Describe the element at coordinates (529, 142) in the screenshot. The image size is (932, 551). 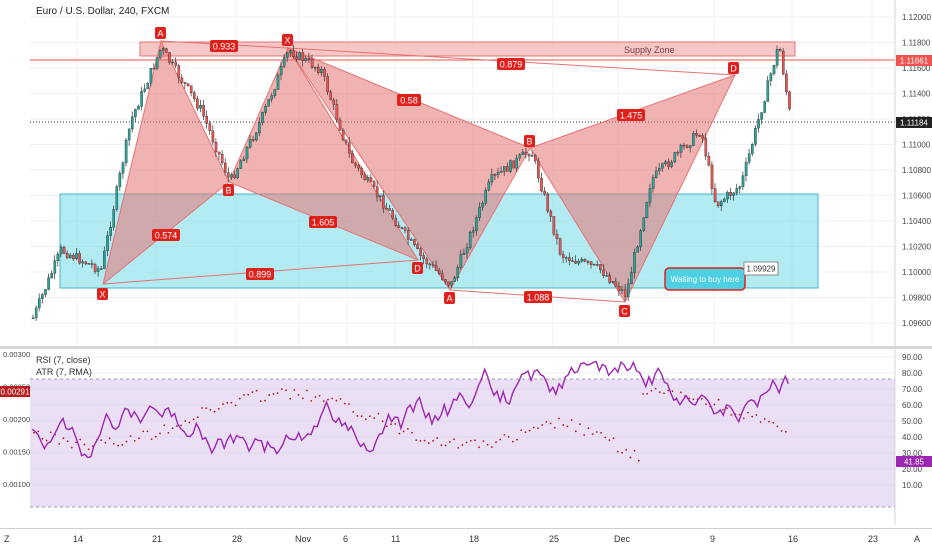
I see `point-b2-label: B` at that location.